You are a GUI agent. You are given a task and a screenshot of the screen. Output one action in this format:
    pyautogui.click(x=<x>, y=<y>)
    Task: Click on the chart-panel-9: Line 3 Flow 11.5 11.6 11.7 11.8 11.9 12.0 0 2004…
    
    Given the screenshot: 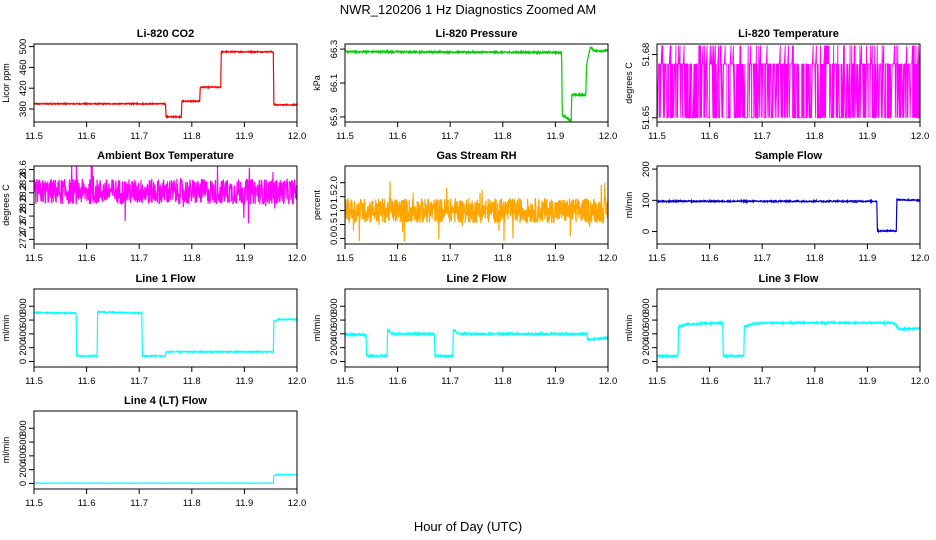 What is the action you would take?
    pyautogui.click(x=776, y=330)
    